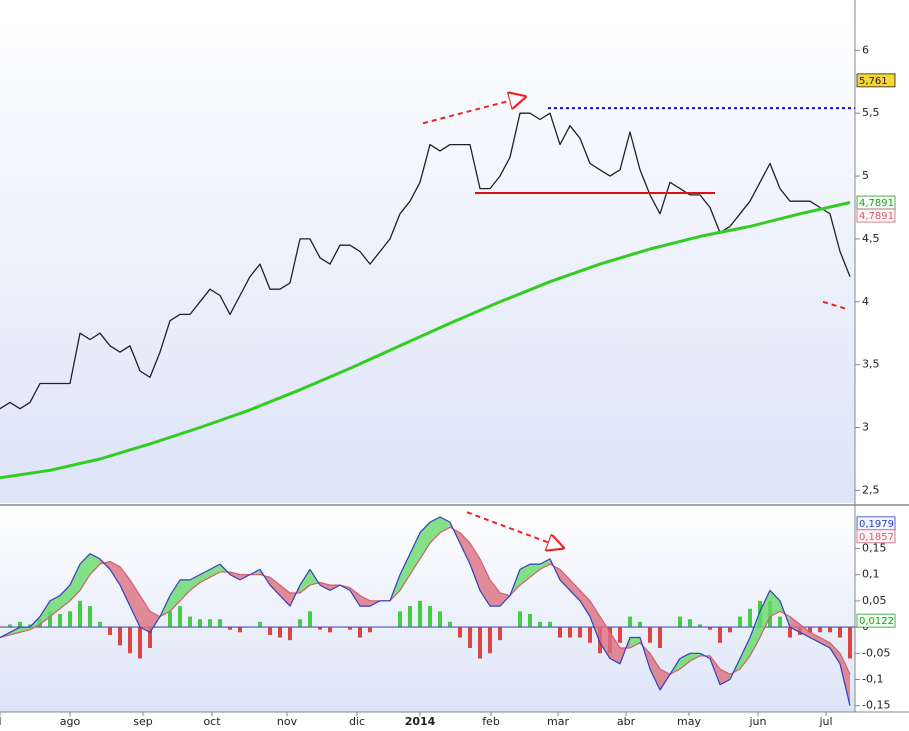 This screenshot has height=731, width=909. What do you see at coordinates (873, 81) in the screenshot?
I see `price-label: 5,761` at bounding box center [873, 81].